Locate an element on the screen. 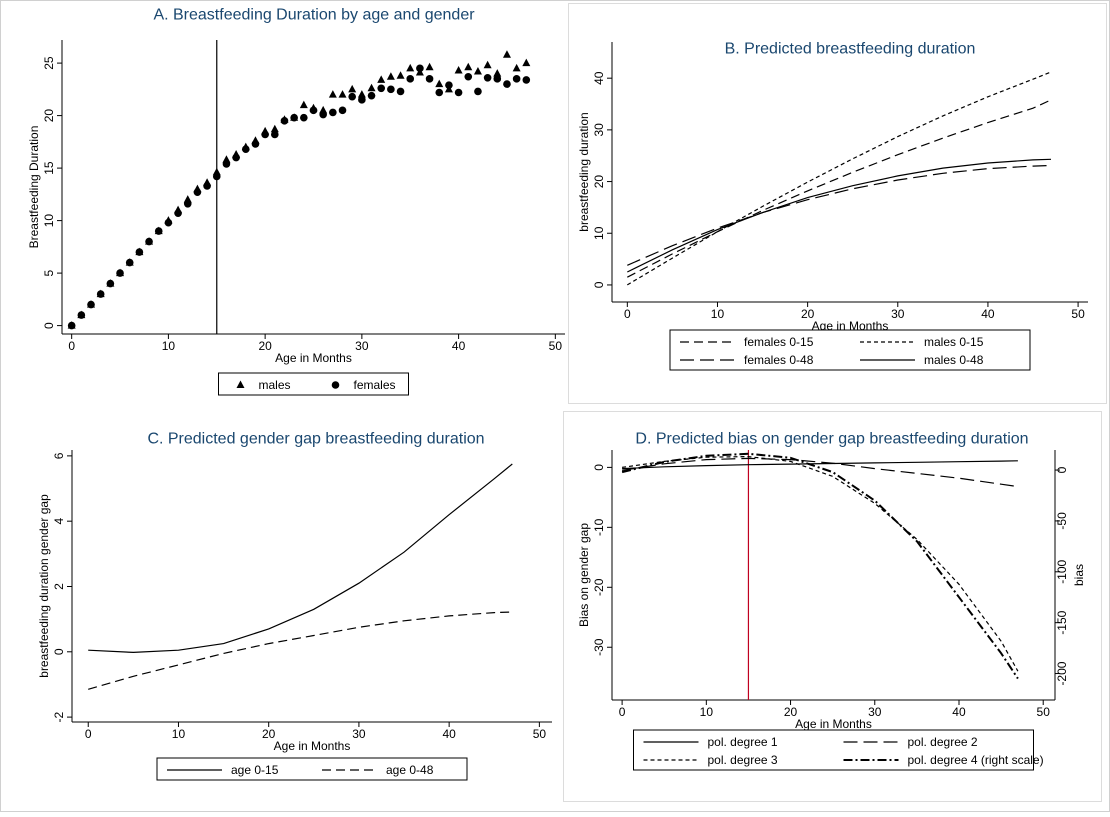 This screenshot has width=1110, height=817. legend-label: males 0-48 is located at coordinates (954, 360).